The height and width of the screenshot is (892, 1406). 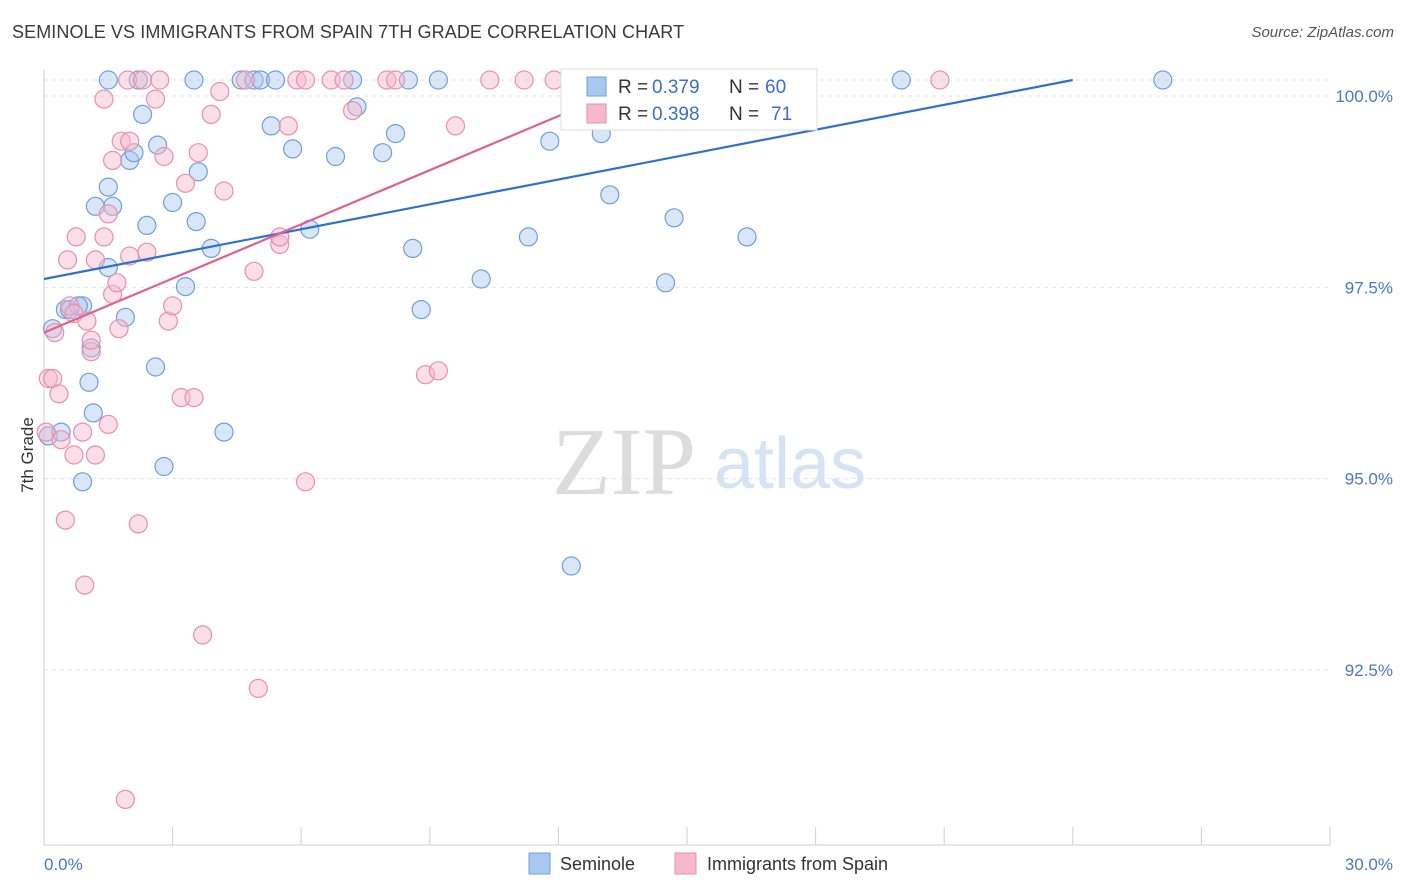 I want to click on y-tick-label: 100.0%, so click(x=1364, y=96).